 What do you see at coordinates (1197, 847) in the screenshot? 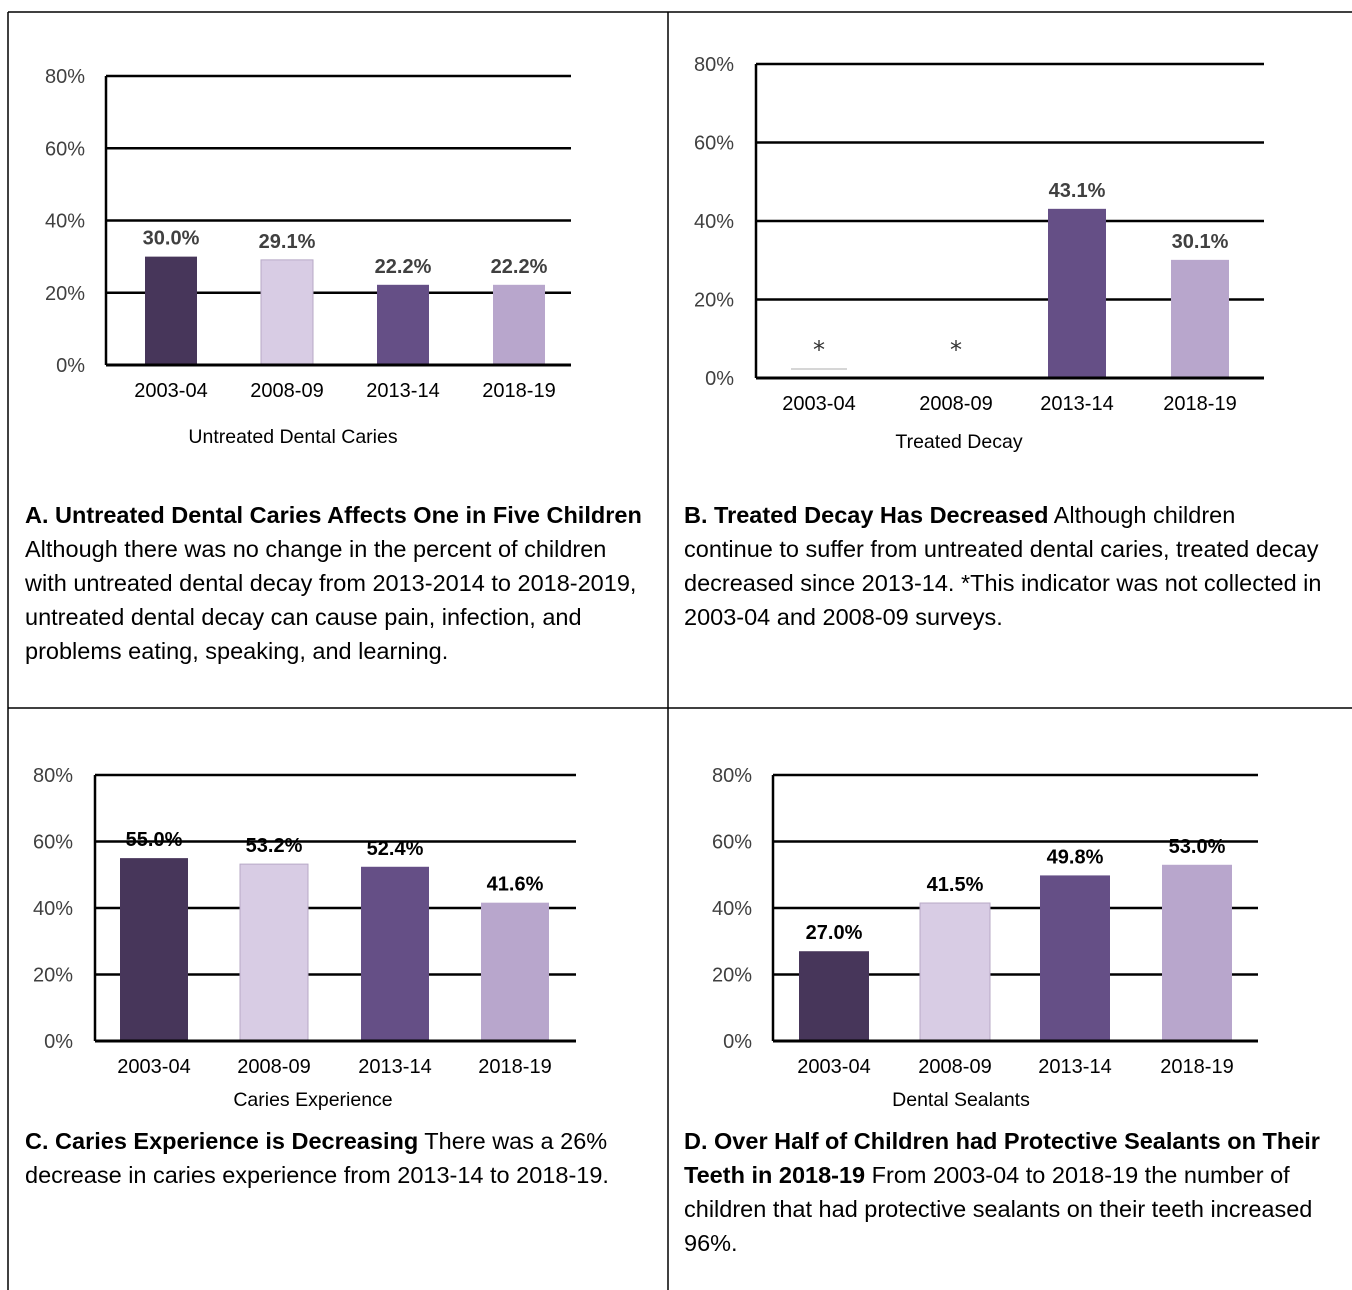
I see `data-label: 53.0%` at bounding box center [1197, 847].